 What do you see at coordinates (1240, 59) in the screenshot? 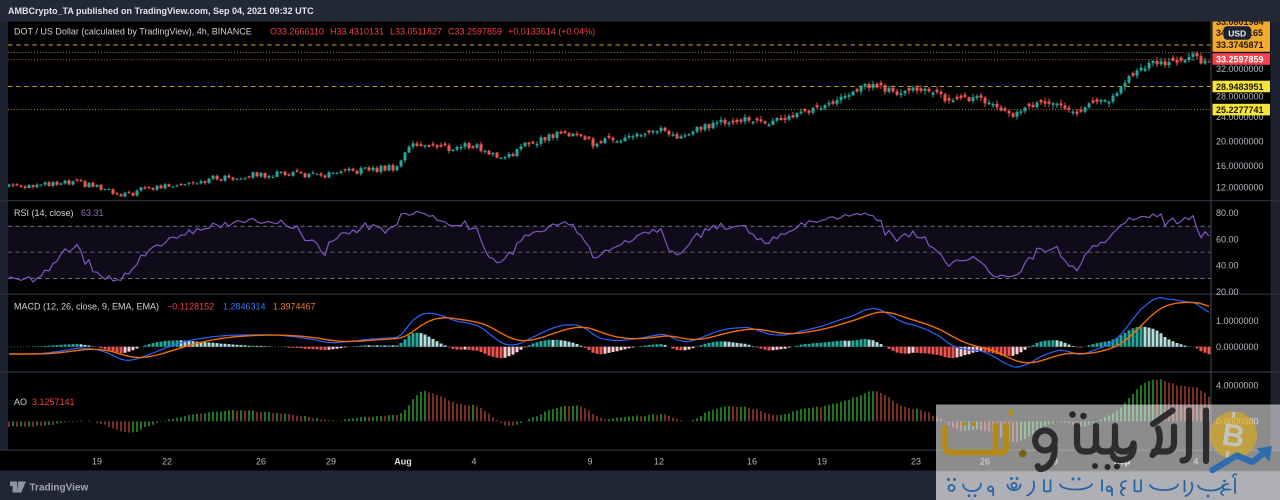
I see `svg-text: 33.2597859` at bounding box center [1240, 59].